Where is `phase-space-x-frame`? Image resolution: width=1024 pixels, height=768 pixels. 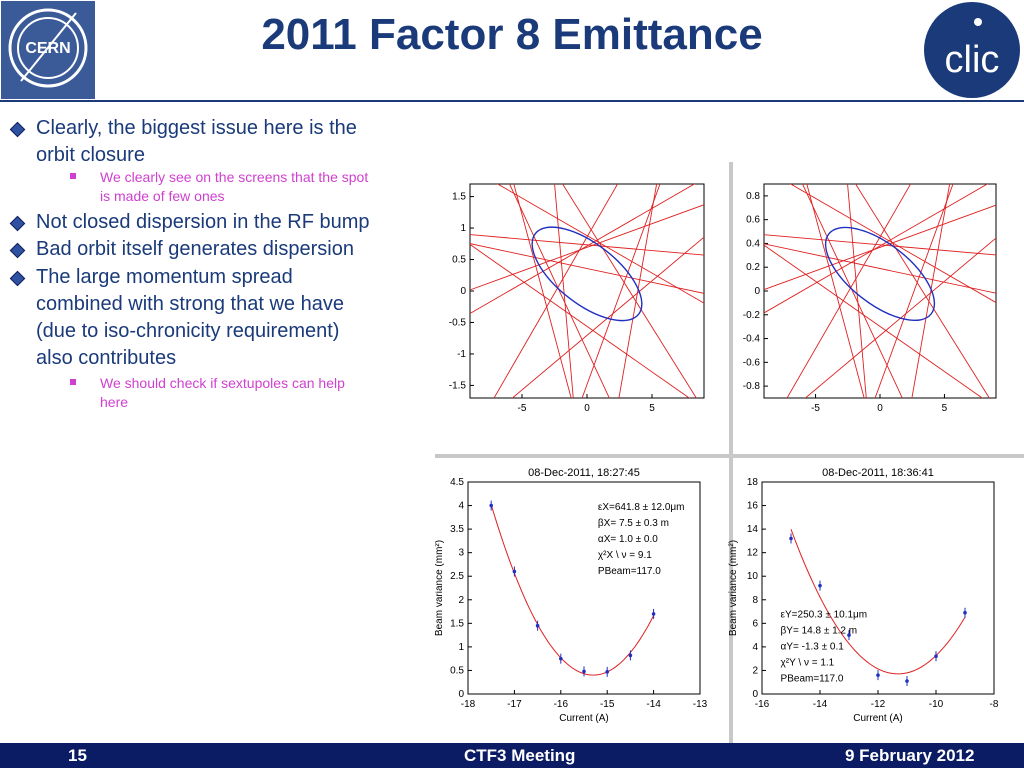
phase-space-x-frame is located at coordinates (587, 291).